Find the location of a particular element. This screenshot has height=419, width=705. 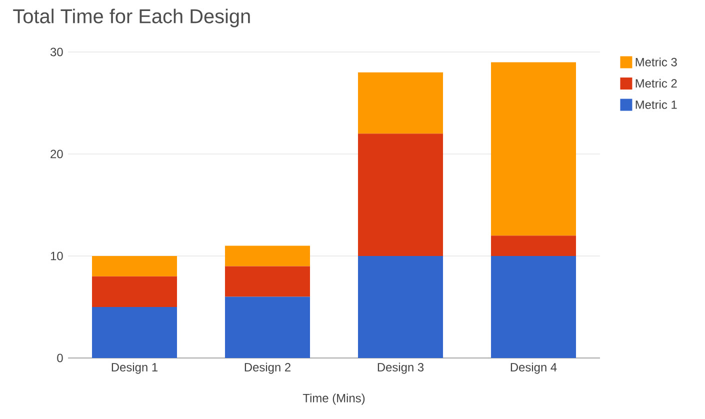

x-tick-label: Design 3 is located at coordinates (401, 368).